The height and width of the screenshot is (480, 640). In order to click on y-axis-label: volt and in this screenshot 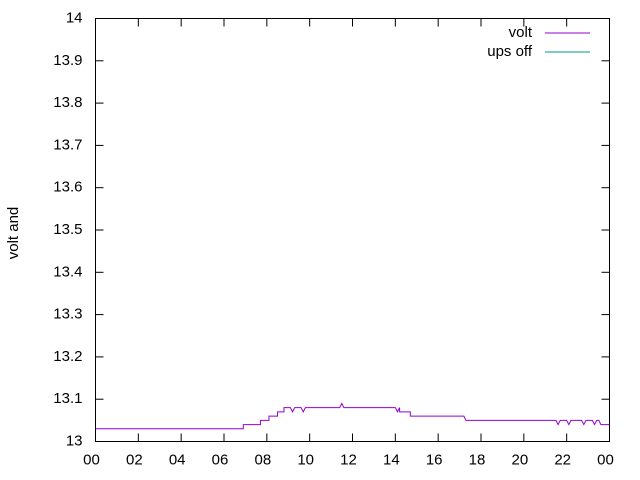, I will do `click(13, 233)`.